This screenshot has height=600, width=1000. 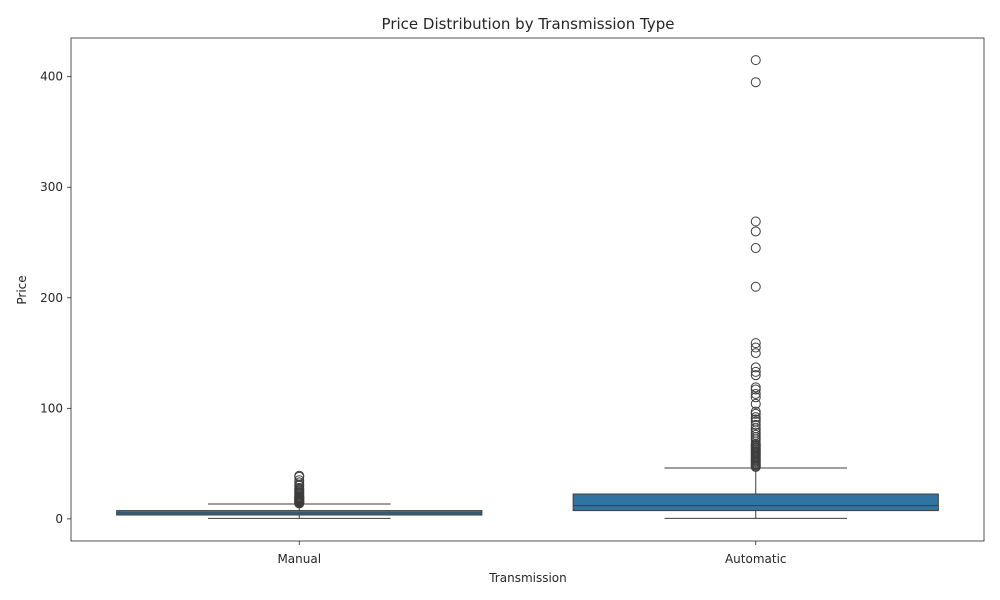 What do you see at coordinates (527, 578) in the screenshot?
I see `x-axis-label: Transmission` at bounding box center [527, 578].